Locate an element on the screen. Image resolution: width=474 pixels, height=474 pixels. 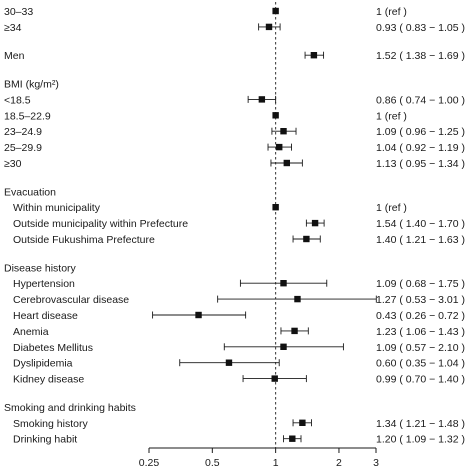
row-15-outside-fukushima-prefecture-estimate-text: 1.40 ( 1.21 − 1.63 ) is located at coordinates (420, 240).